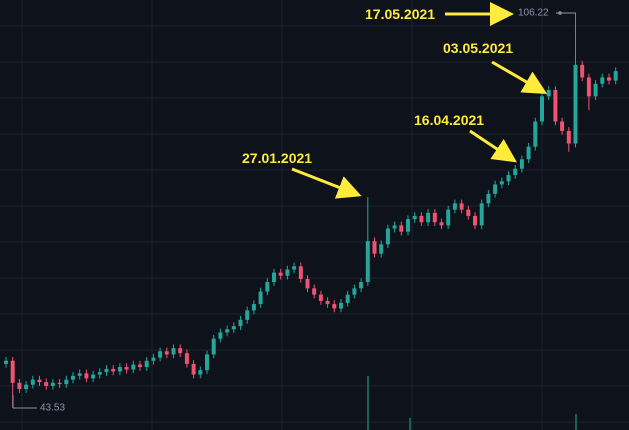  I want to click on min-price-label: 43.53, so click(52, 408).